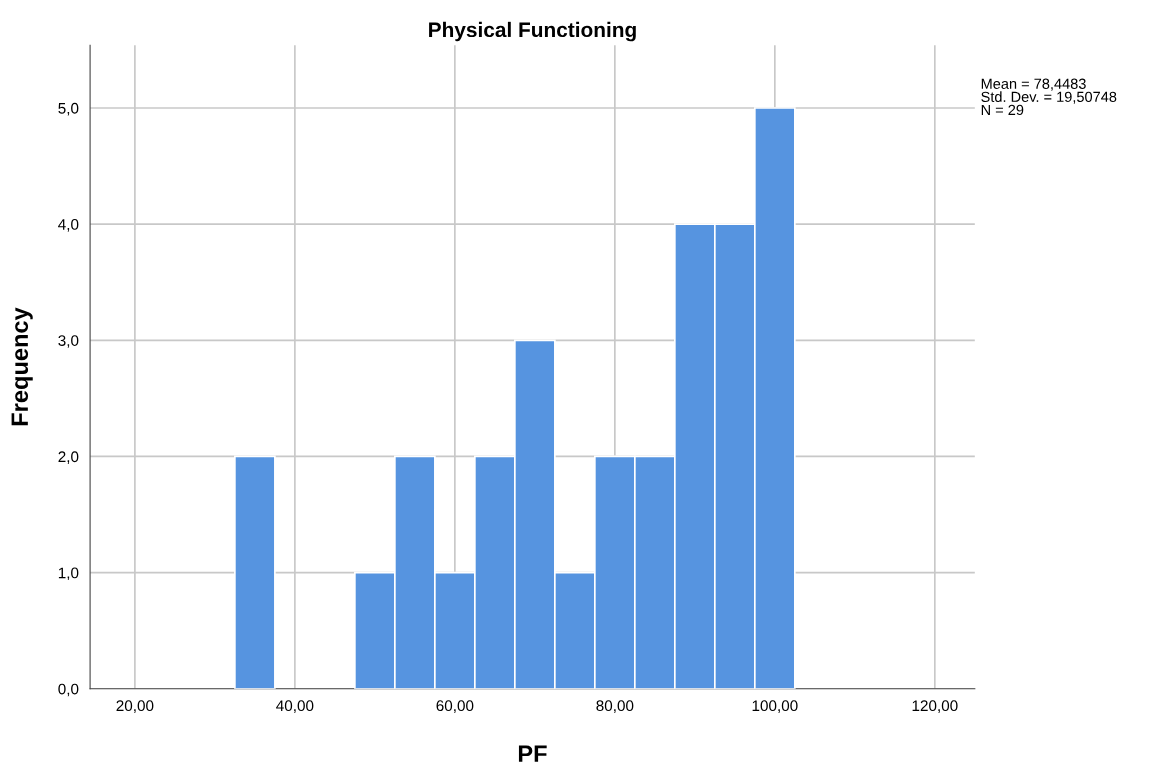 The height and width of the screenshot is (767, 1155). Describe the element at coordinates (135, 706) in the screenshot. I see `x-tick-label: 20,00` at that location.